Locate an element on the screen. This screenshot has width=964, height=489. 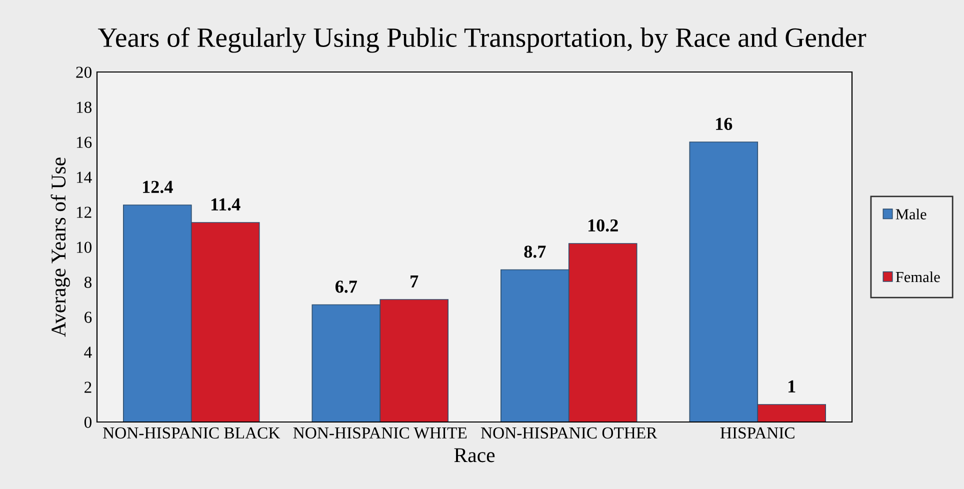
data-label: 12.4 is located at coordinates (158, 187).